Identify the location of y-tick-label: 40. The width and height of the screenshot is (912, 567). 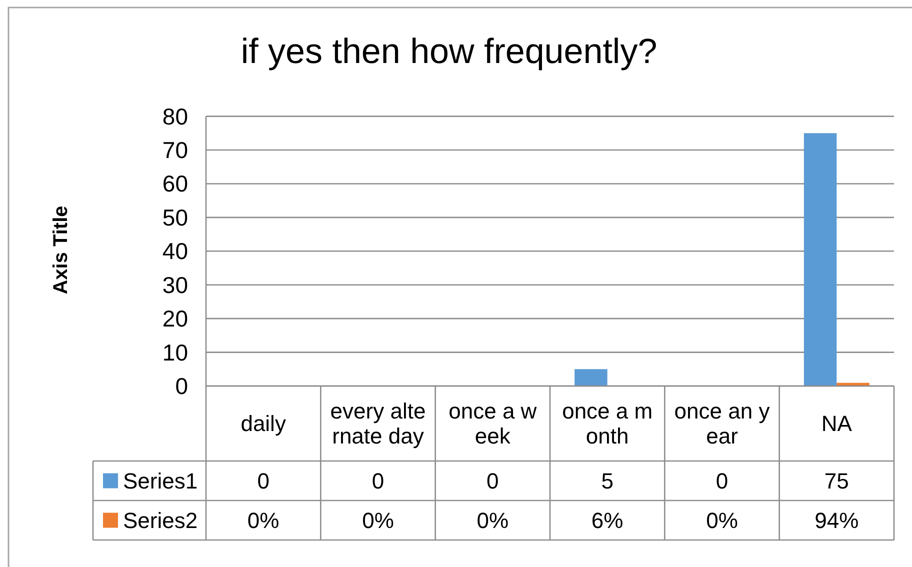
(175, 251).